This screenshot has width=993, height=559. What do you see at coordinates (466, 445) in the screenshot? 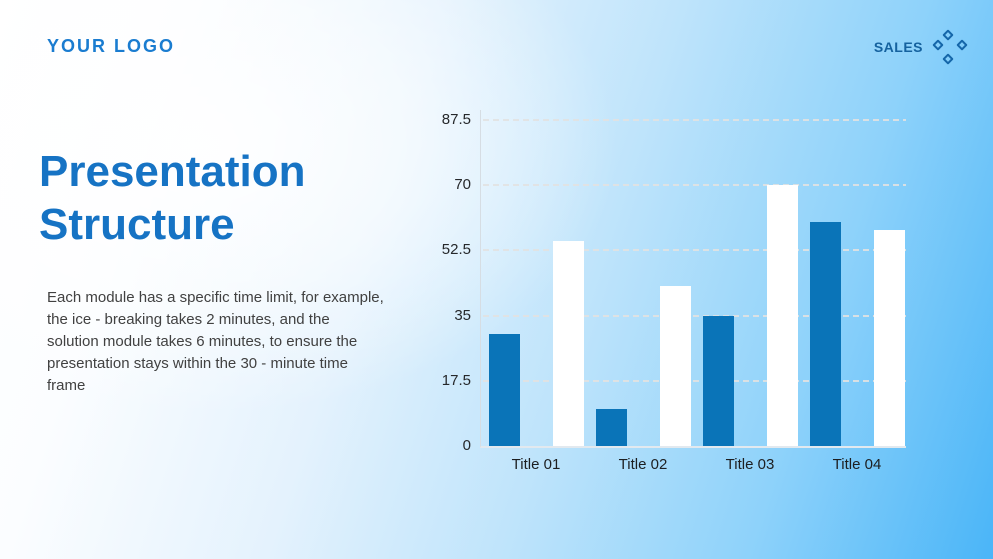
I see `y-axis-tick-0: 0` at bounding box center [466, 445].